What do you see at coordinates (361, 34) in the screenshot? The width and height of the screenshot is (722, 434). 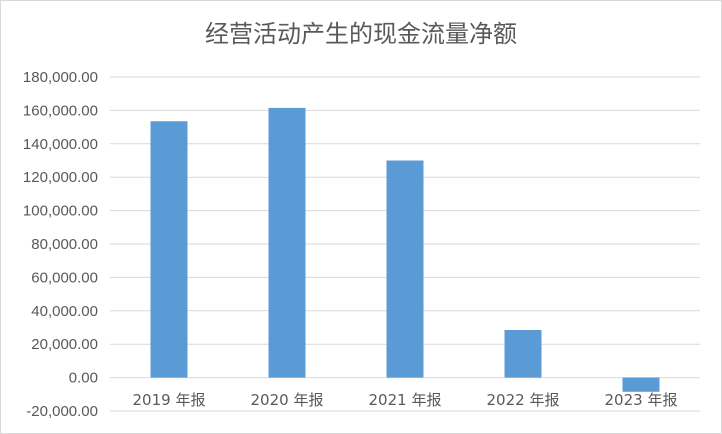 I see `chart-title: 经营活动产生的现金流量净额` at bounding box center [361, 34].